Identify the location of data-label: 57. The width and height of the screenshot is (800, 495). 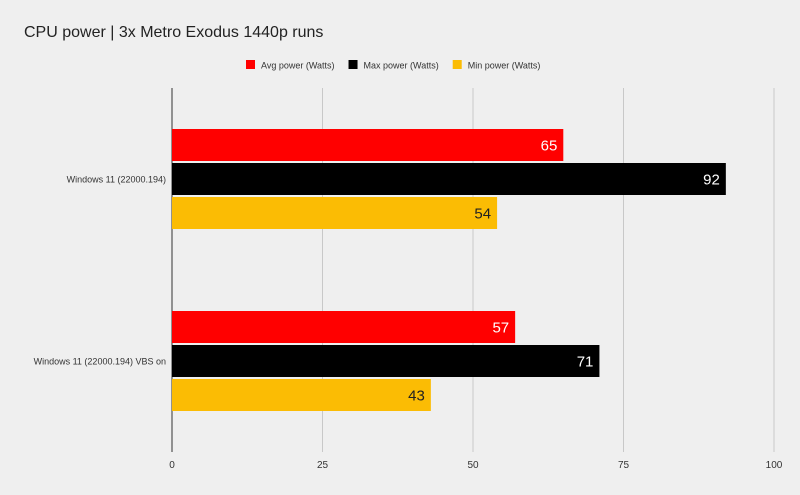
(500, 328).